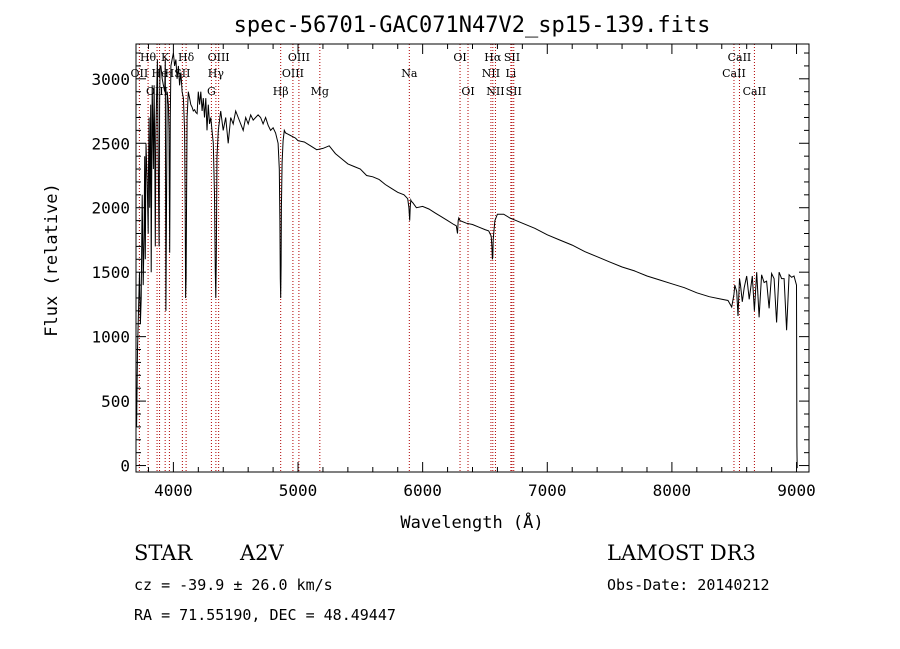  What do you see at coordinates (471, 522) in the screenshot?
I see `x-axis-label: Wavelength (Å)` at bounding box center [471, 522].